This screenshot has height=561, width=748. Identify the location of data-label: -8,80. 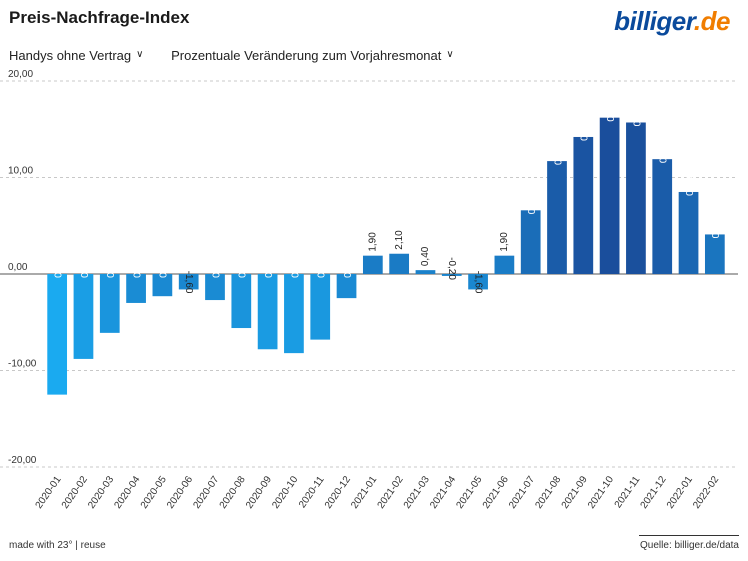
(83, 266).